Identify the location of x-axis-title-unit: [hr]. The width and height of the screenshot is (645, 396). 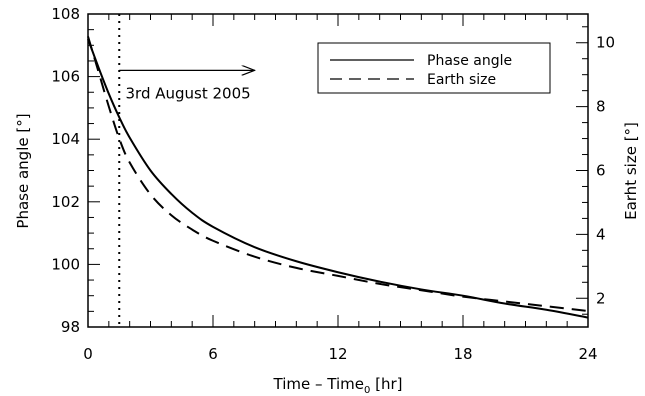
(386, 384).